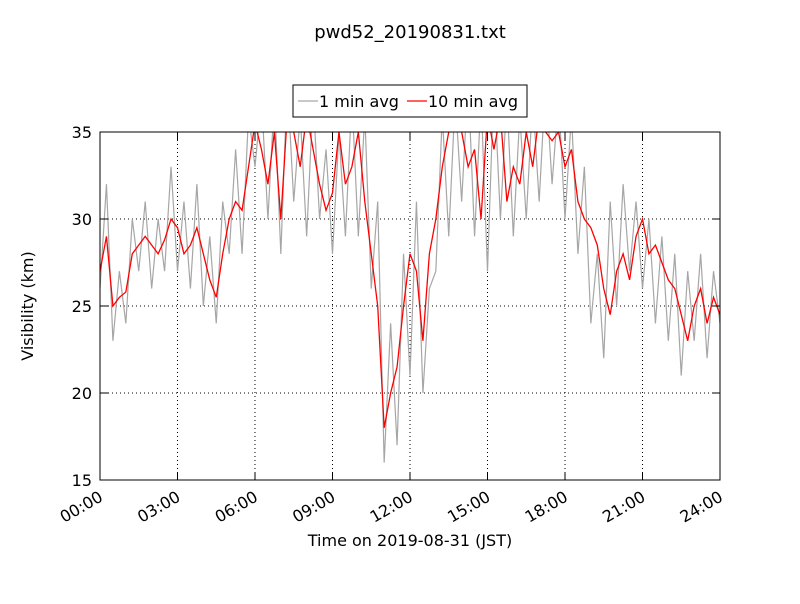 The width and height of the screenshot is (800, 604). What do you see at coordinates (409, 540) in the screenshot?
I see `x-axis-label: Time on 2019-08-31 (JST)` at bounding box center [409, 540].